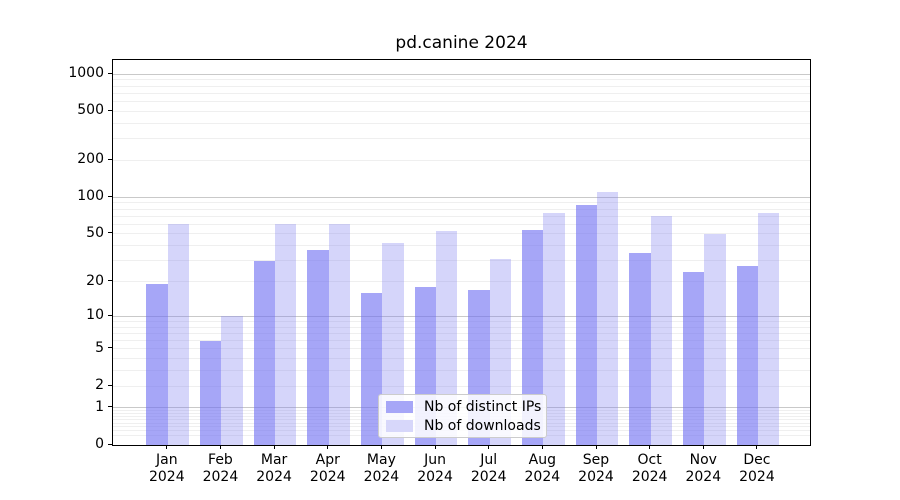  I want to click on bar-downloads-jun, so click(447, 337).